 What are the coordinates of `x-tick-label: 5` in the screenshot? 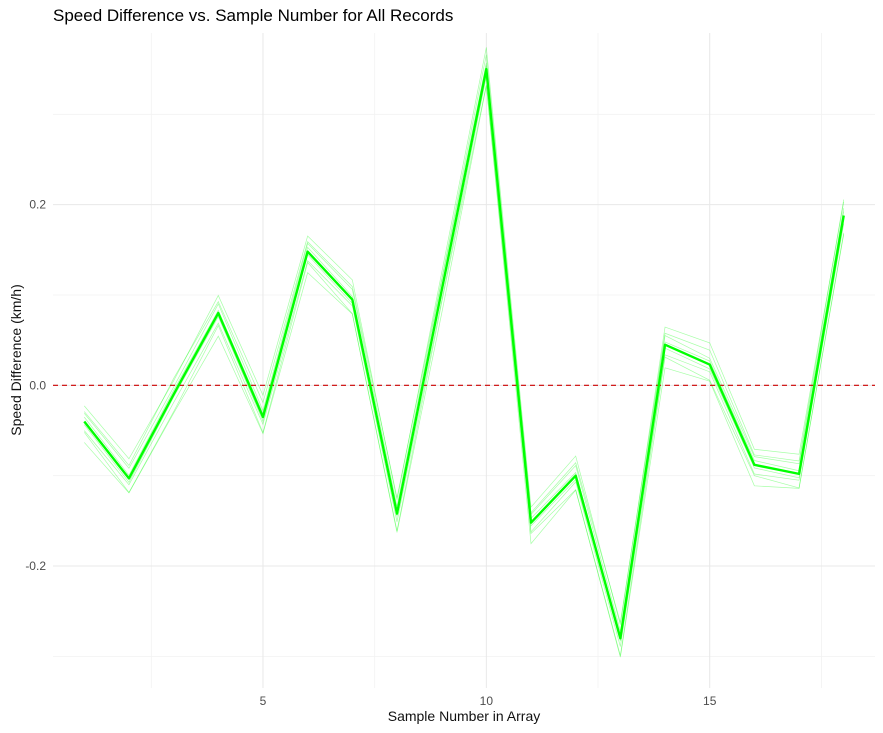 It's located at (263, 701).